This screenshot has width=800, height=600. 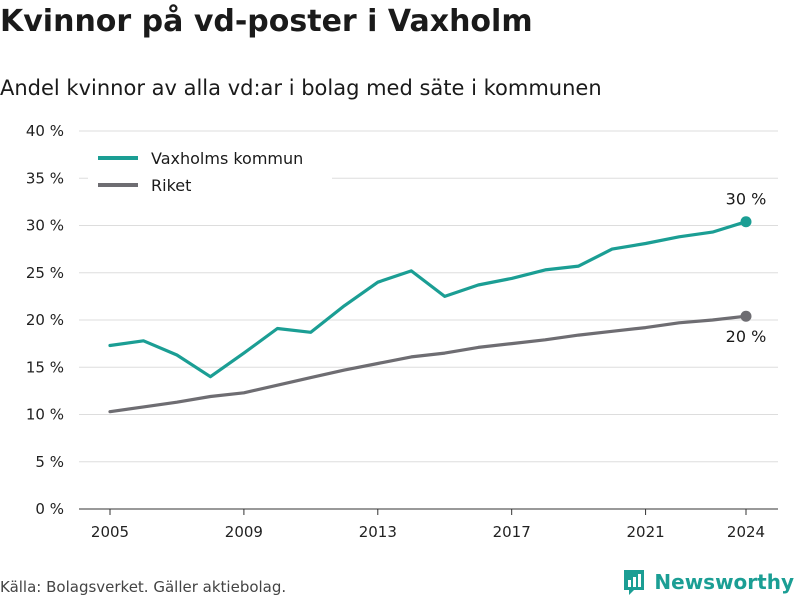 What do you see at coordinates (49, 462) in the screenshot?
I see `y-tick-label: 5 %` at bounding box center [49, 462].